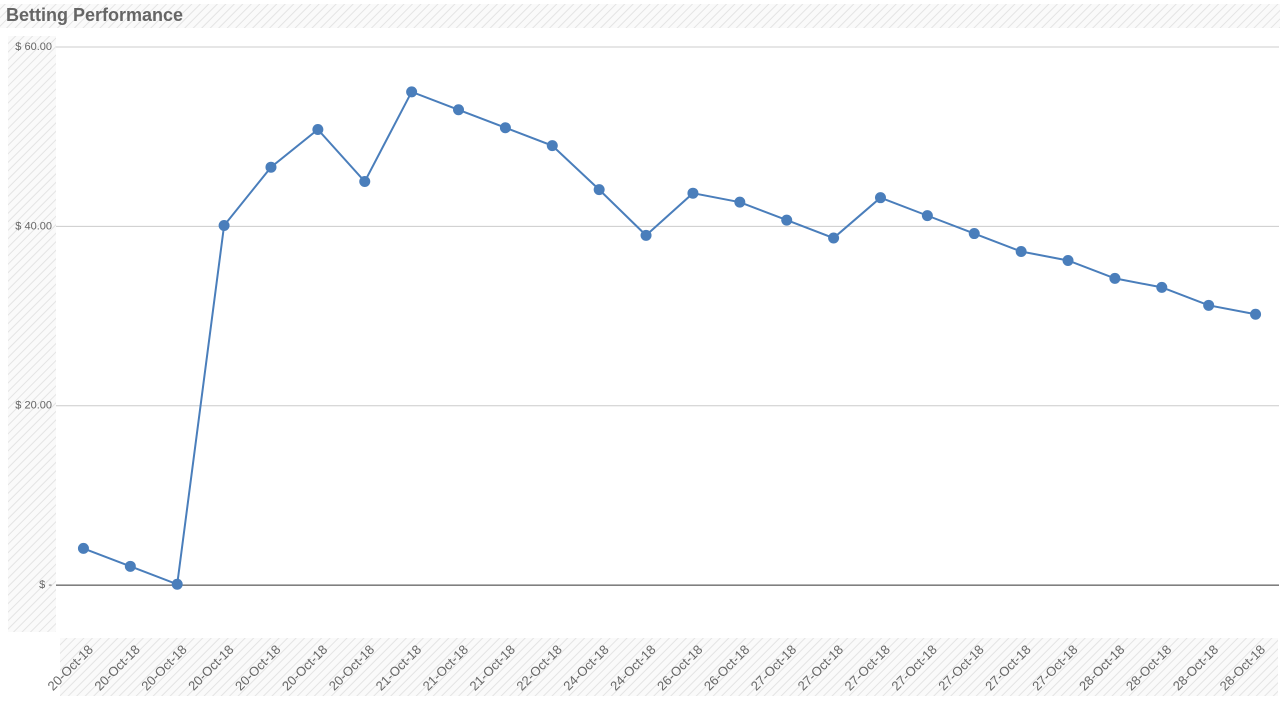 The image size is (1280, 710). I want to click on x-axis-band, so click(669, 667).